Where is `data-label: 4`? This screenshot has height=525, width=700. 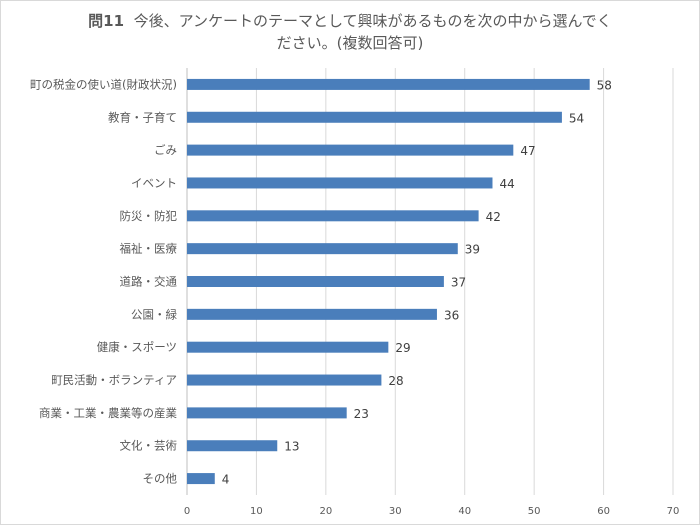 data-label: 4 is located at coordinates (226, 480).